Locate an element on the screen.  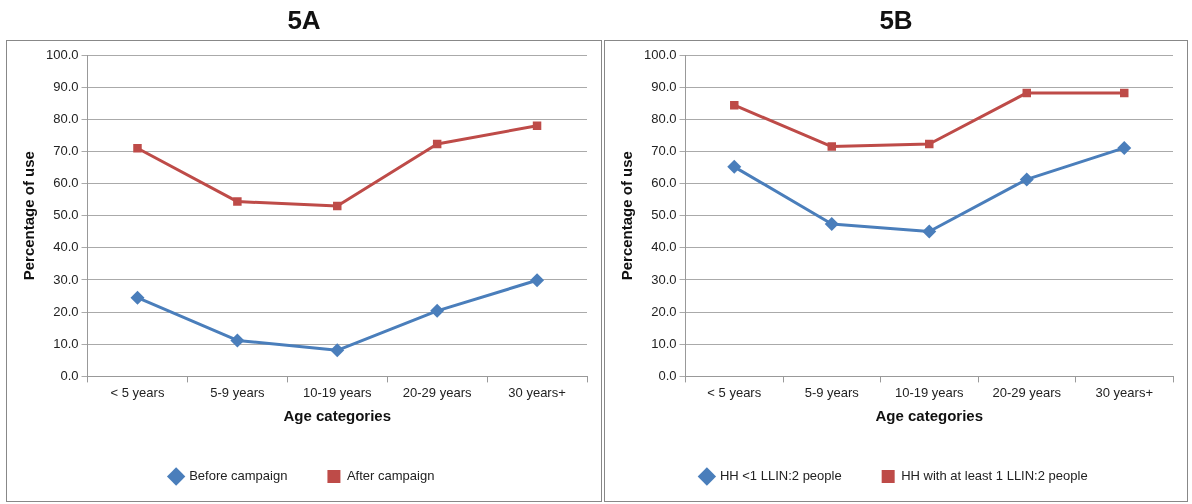
legend-label: Before campaign is located at coordinates (238, 476).